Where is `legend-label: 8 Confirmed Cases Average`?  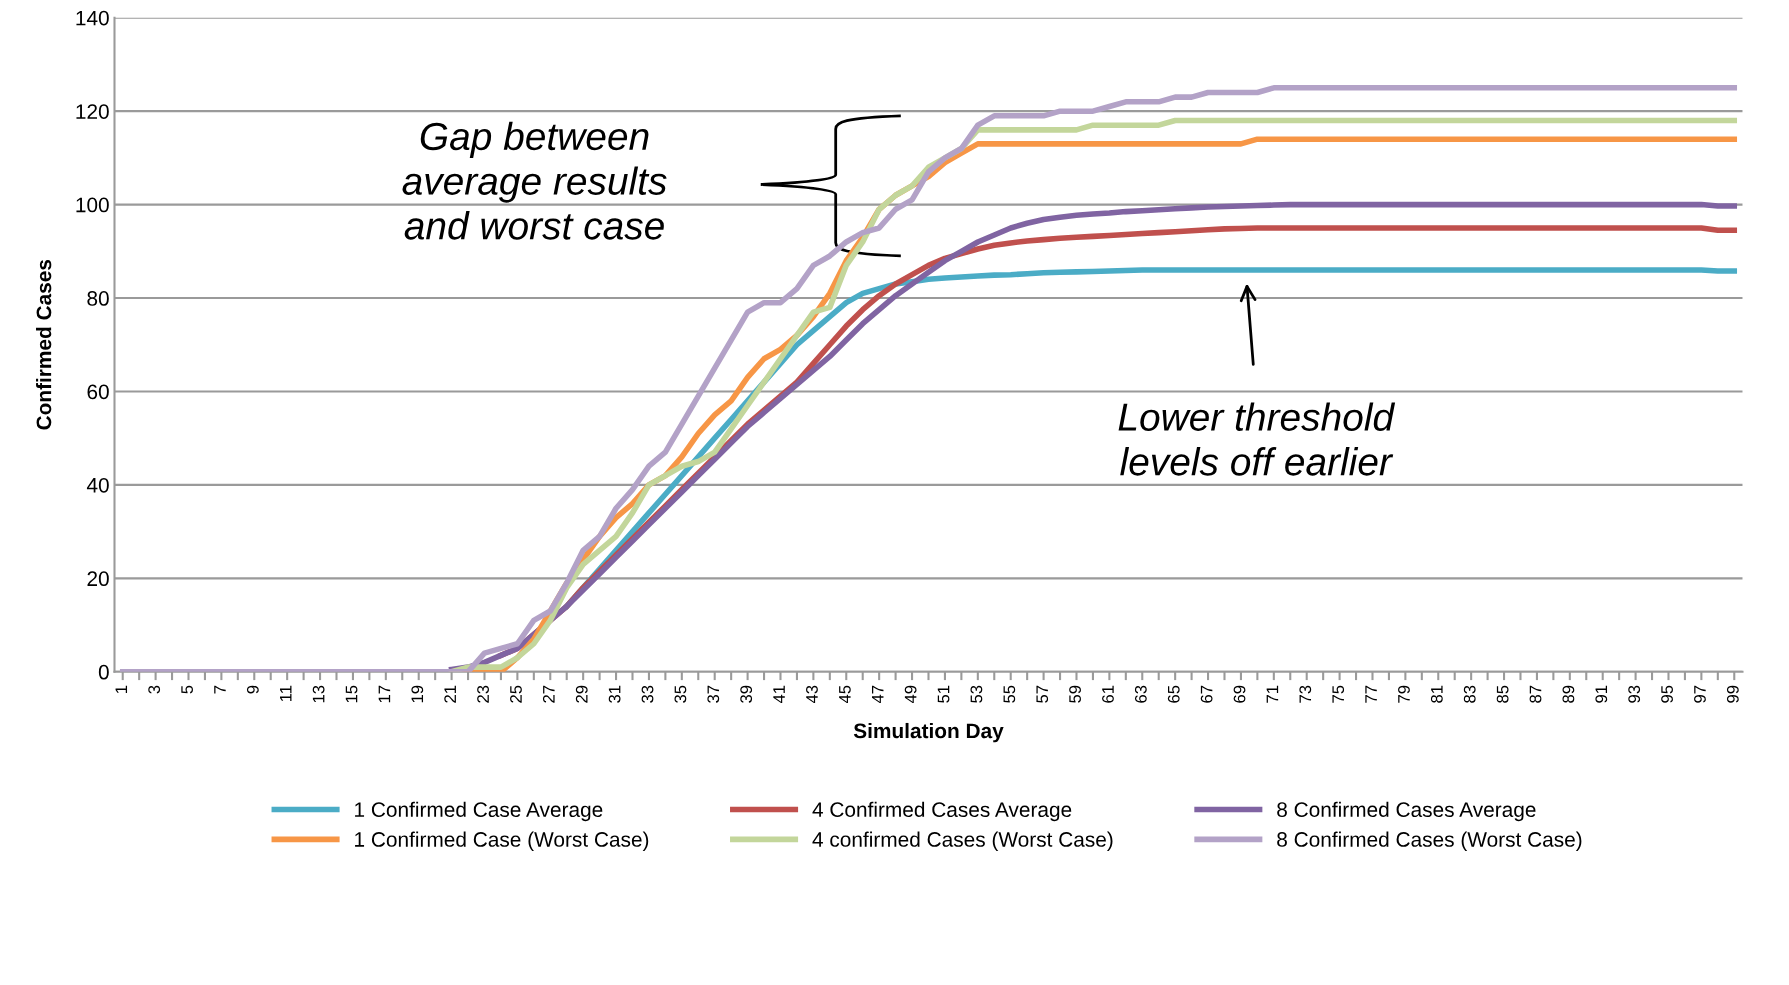 legend-label: 8 Confirmed Cases Average is located at coordinates (1406, 811).